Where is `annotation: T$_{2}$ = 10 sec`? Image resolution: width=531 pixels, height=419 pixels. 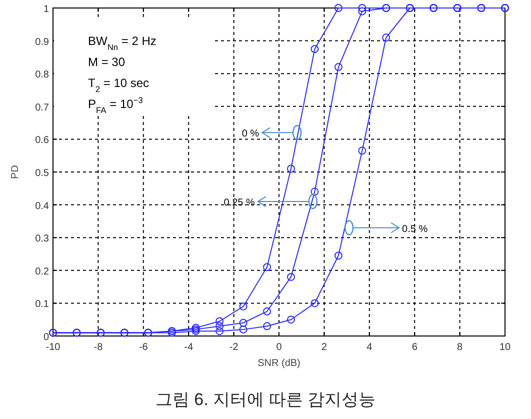
annotation: T$_{2}$ = 10 sec is located at coordinates (119, 85).